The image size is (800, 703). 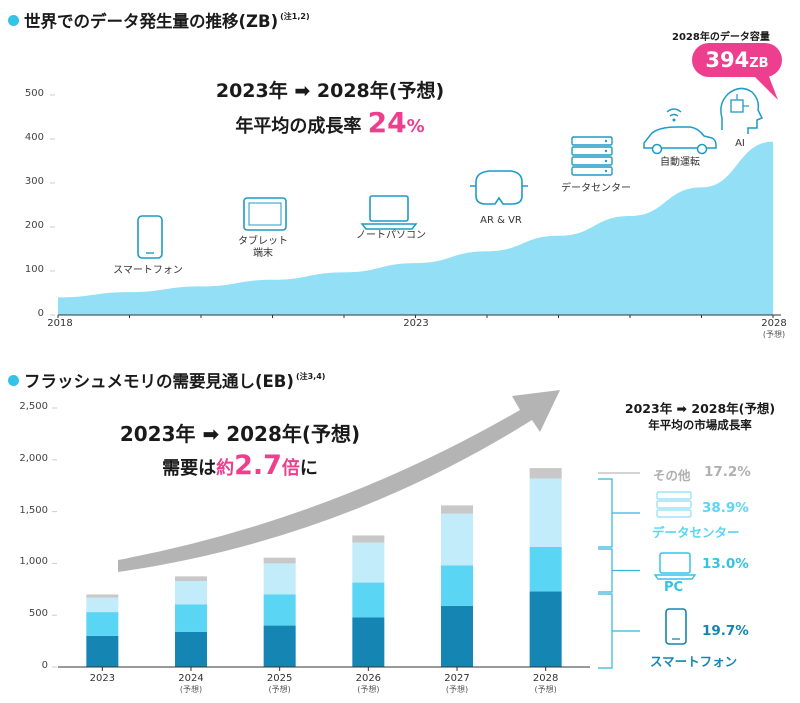 What do you see at coordinates (727, 472) in the screenshot?
I see `legend-rate-other: 17.2%` at bounding box center [727, 472].